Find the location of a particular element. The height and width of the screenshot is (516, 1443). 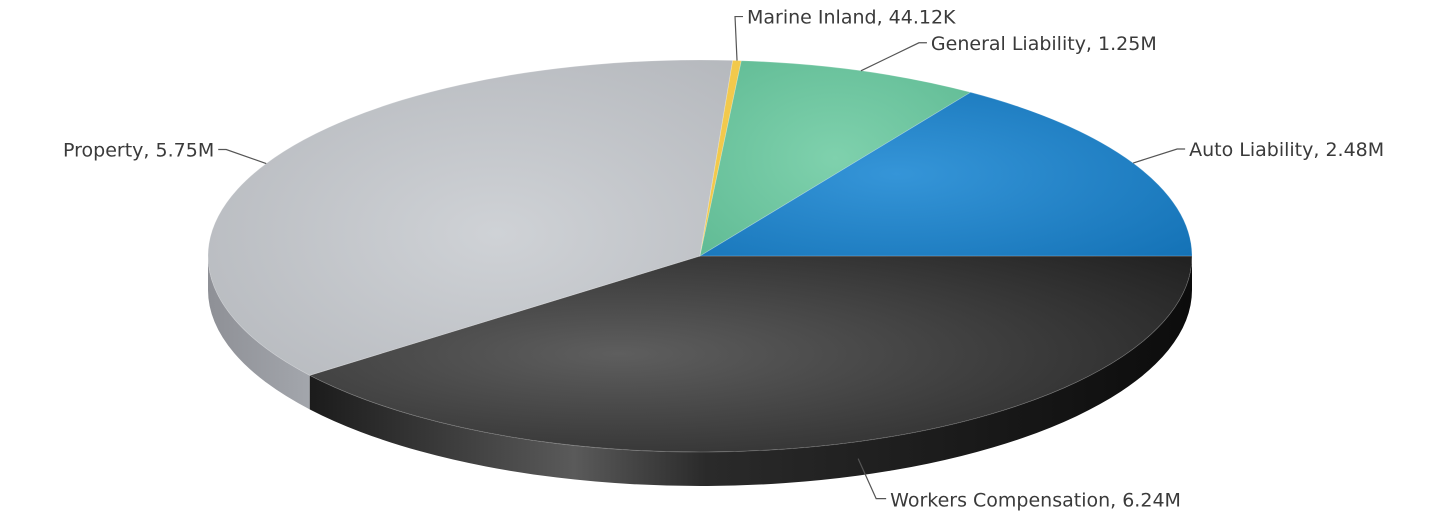

leader-line-general-liability is located at coordinates (893, 57).